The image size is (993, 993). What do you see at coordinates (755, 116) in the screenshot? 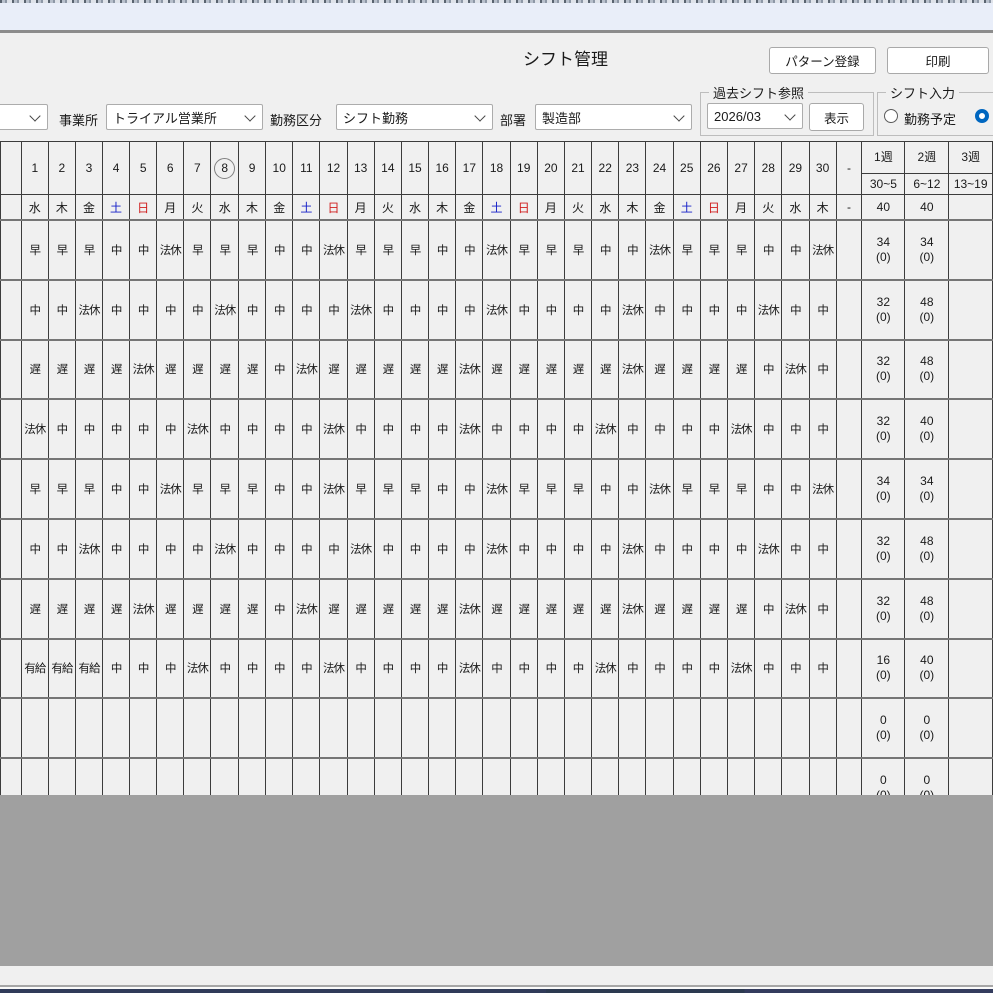
I see `past-month-dropdown: 2026/03` at bounding box center [755, 116].